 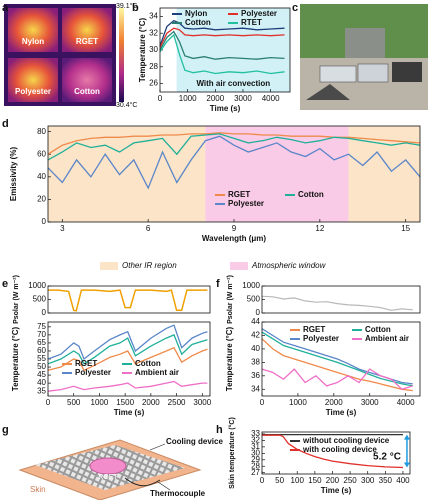 What do you see at coordinates (387, 457) in the screenshot?
I see `annotation: 5.2 °C` at bounding box center [387, 457].